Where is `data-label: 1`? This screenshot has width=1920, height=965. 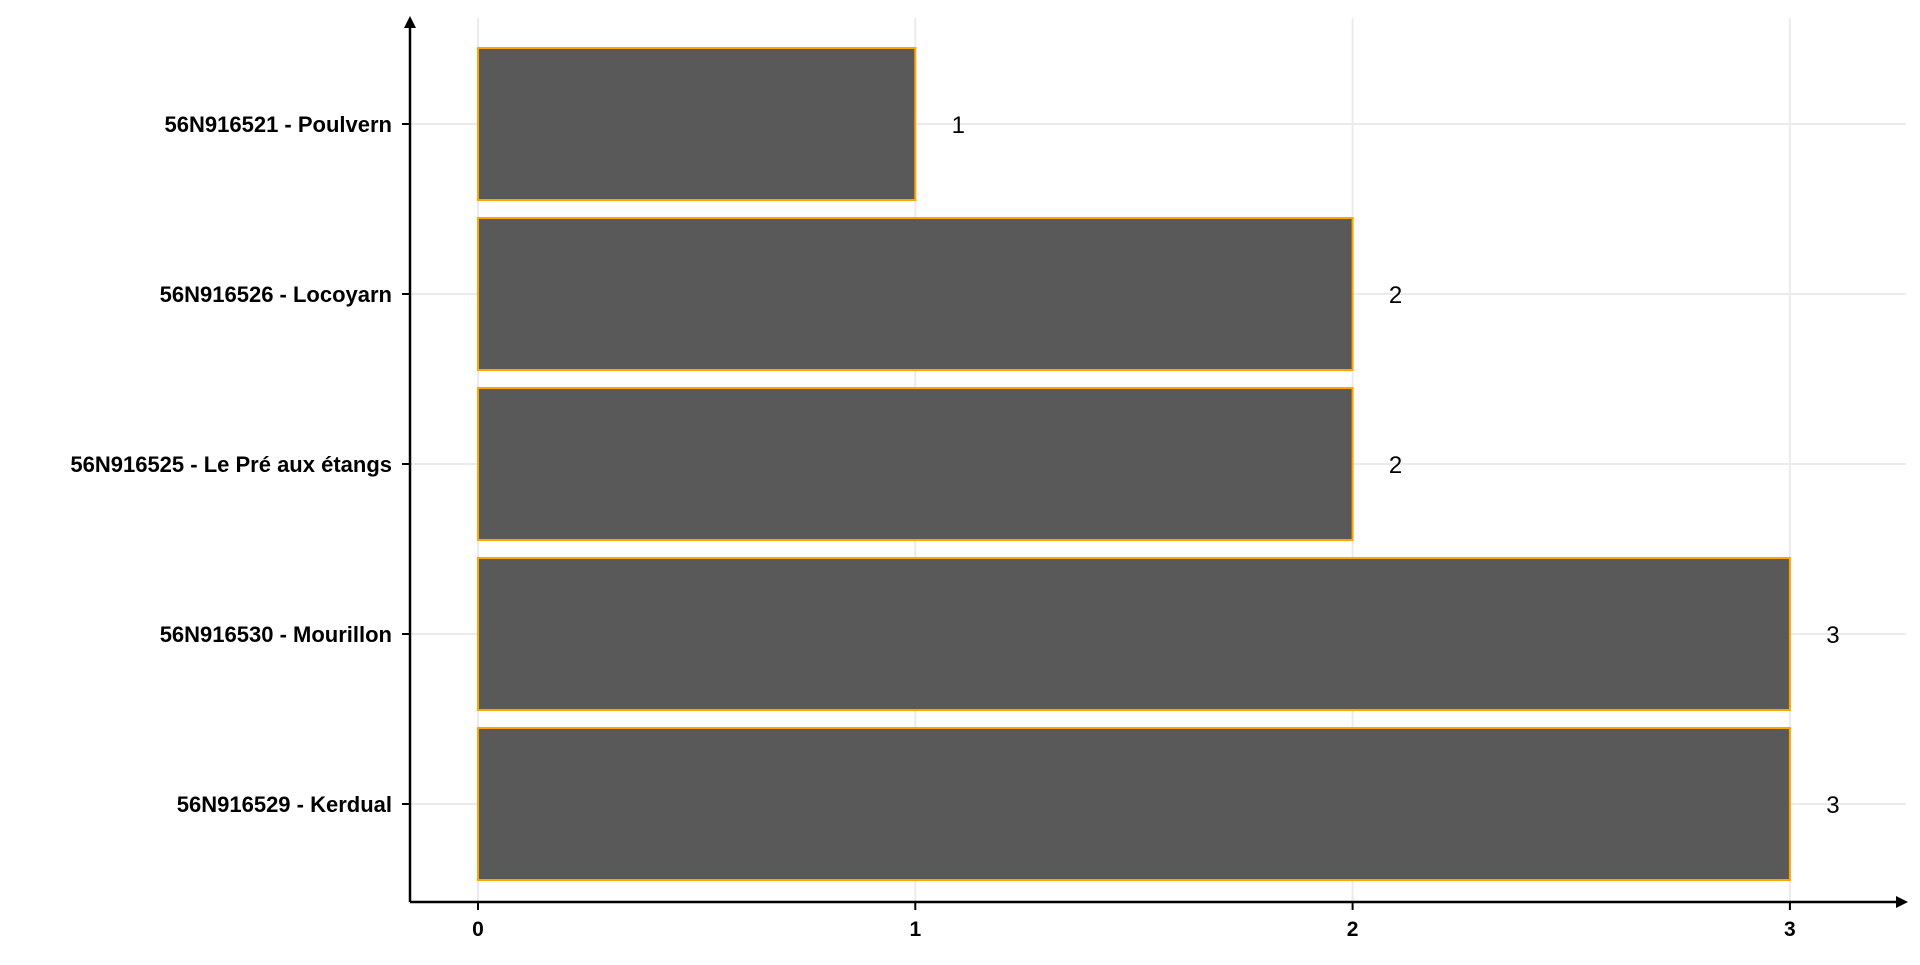 data-label: 1 is located at coordinates (958, 125).